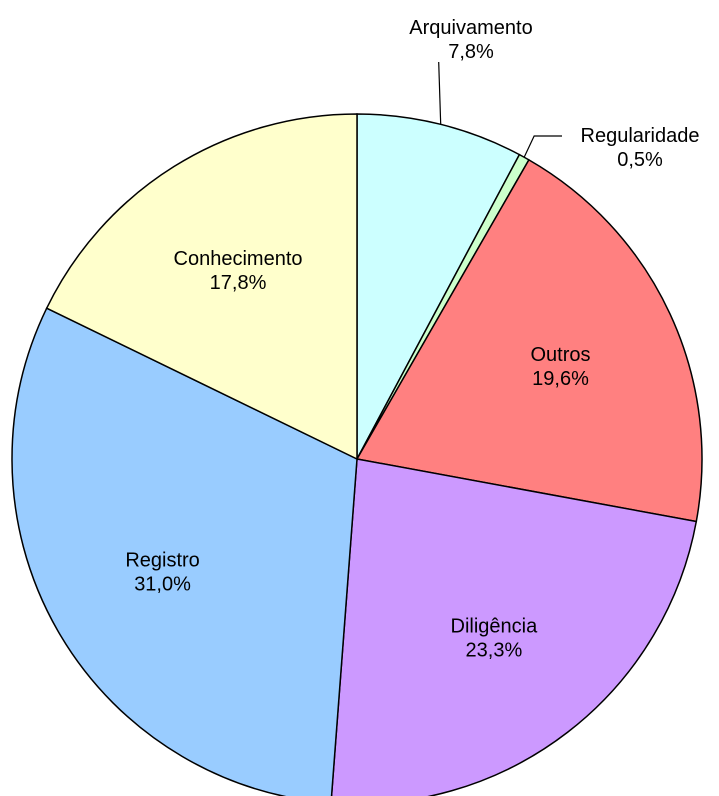  What do you see at coordinates (238, 283) in the screenshot?
I see `slice-percent: 17,8%` at bounding box center [238, 283].